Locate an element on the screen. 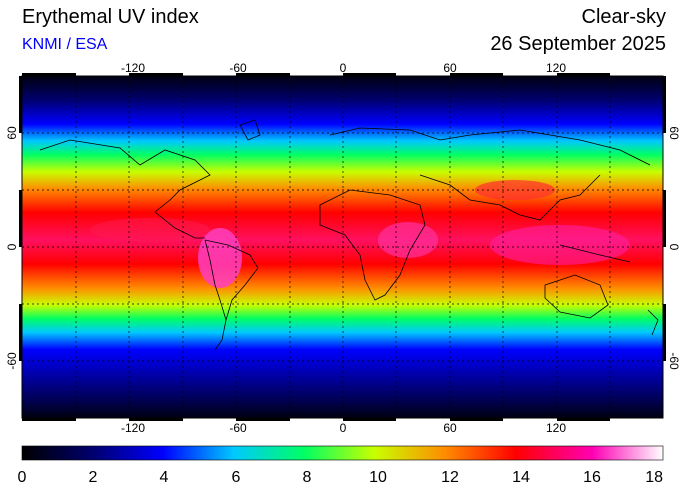  lat-tick-left: 0 is located at coordinates (12, 246).